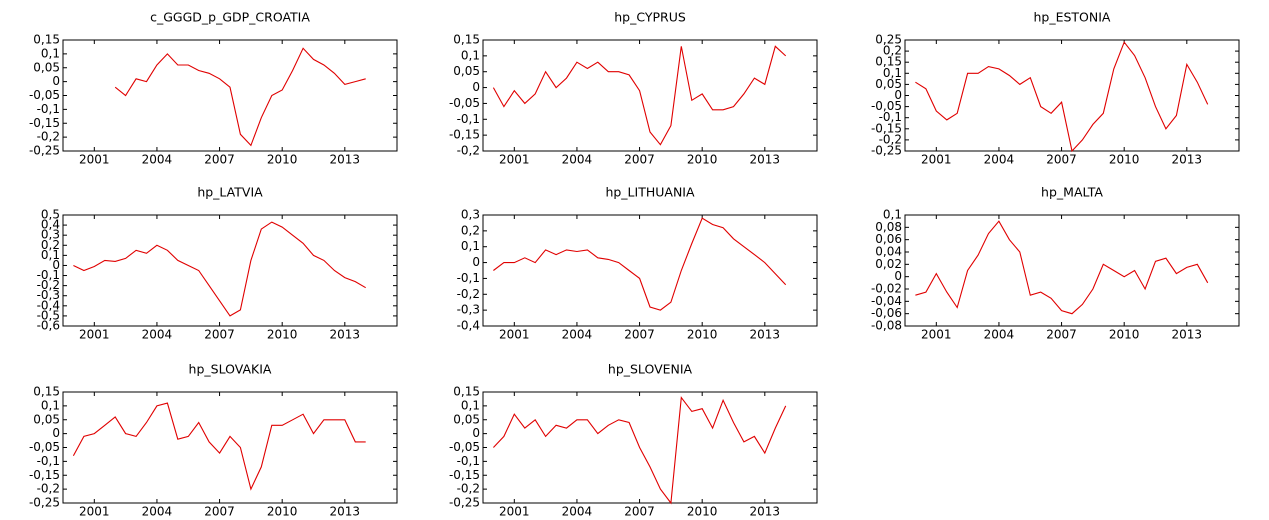 This screenshot has width=1269, height=520. What do you see at coordinates (1071, 17) in the screenshot?
I see `chart-title: hp_ESTONIA` at bounding box center [1071, 17].